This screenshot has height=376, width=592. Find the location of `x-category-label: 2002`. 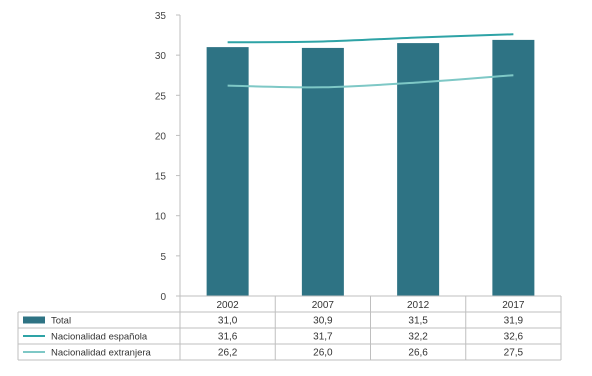

x-category-label: 2002 is located at coordinates (228, 305).